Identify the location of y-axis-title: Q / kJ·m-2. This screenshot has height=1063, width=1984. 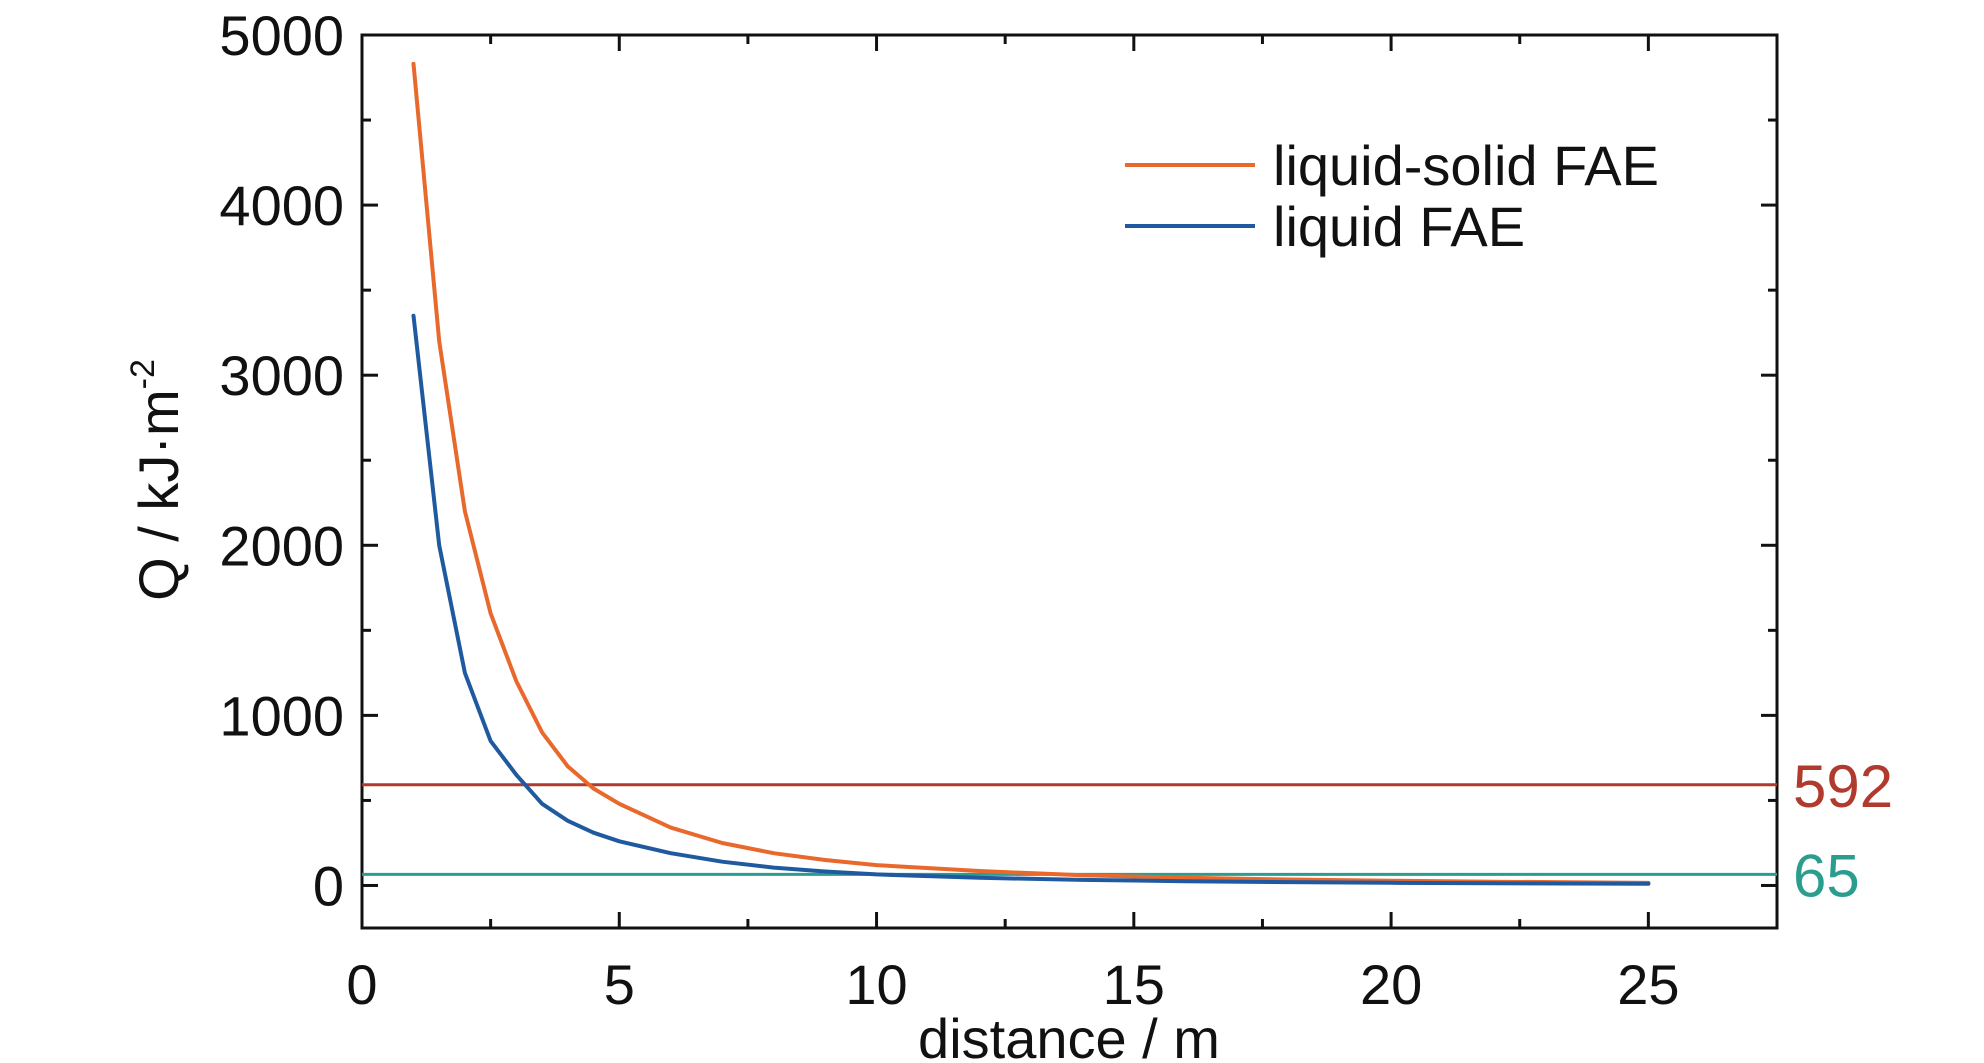
(157, 480).